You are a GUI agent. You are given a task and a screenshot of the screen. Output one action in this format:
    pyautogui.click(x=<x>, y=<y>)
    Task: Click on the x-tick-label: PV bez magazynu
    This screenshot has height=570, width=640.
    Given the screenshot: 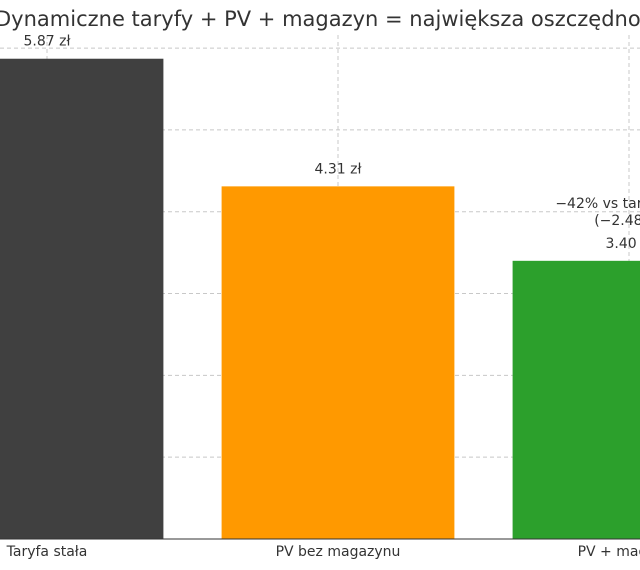 What is the action you would take?
    pyautogui.click(x=338, y=552)
    